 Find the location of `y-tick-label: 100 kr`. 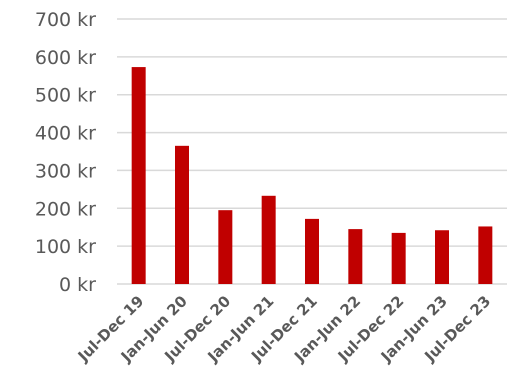

y-tick-label: 100 kr is located at coordinates (65, 247).